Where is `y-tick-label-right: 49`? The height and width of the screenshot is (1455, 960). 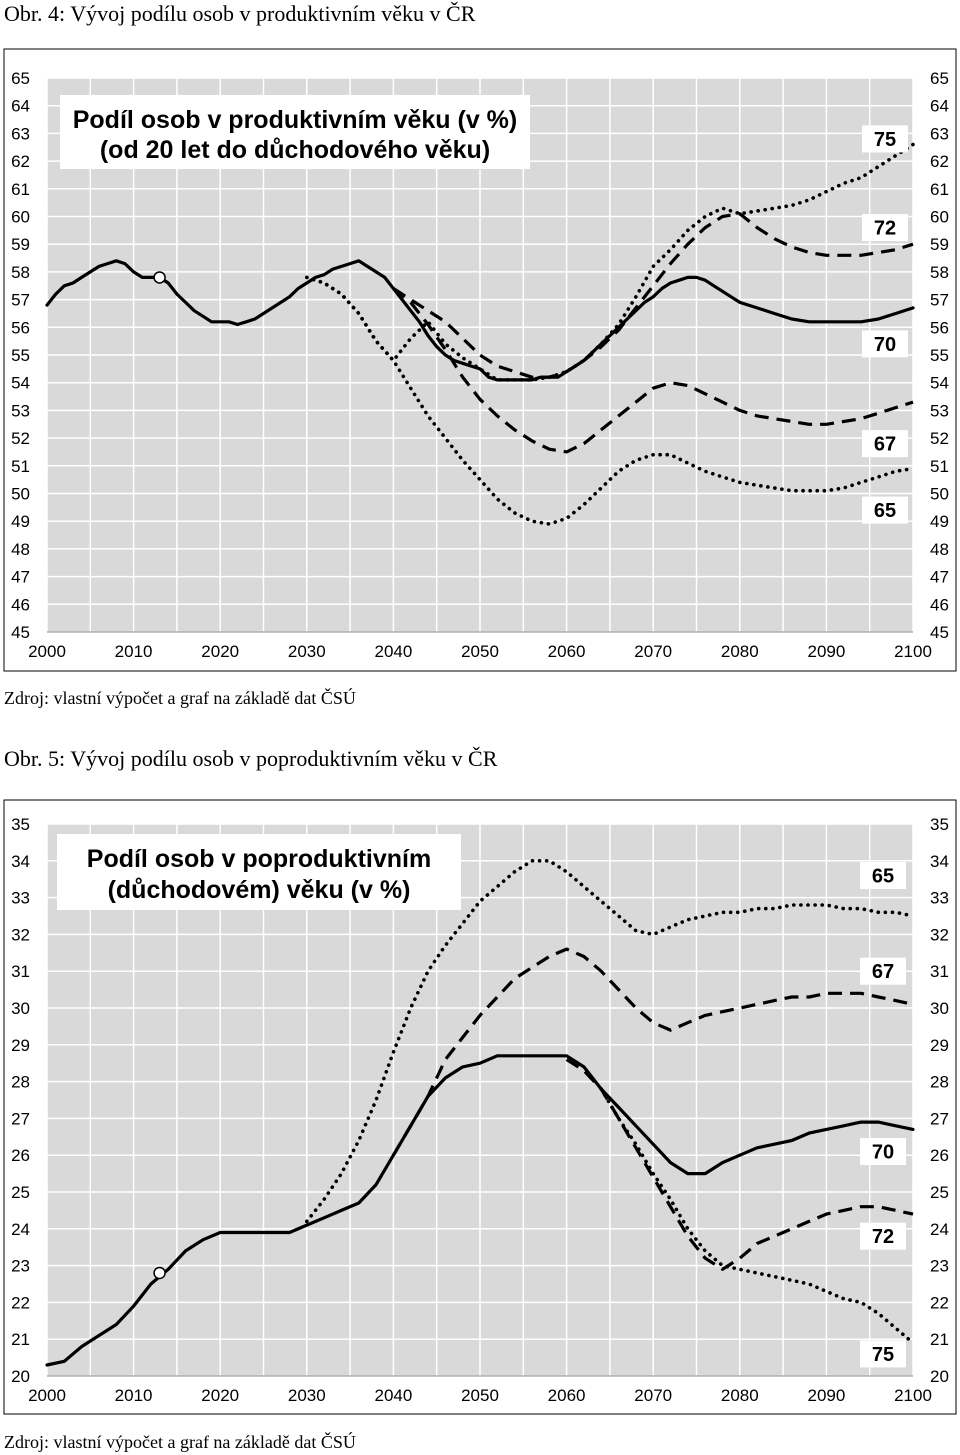 y-tick-label-right: 49 is located at coordinates (939, 521).